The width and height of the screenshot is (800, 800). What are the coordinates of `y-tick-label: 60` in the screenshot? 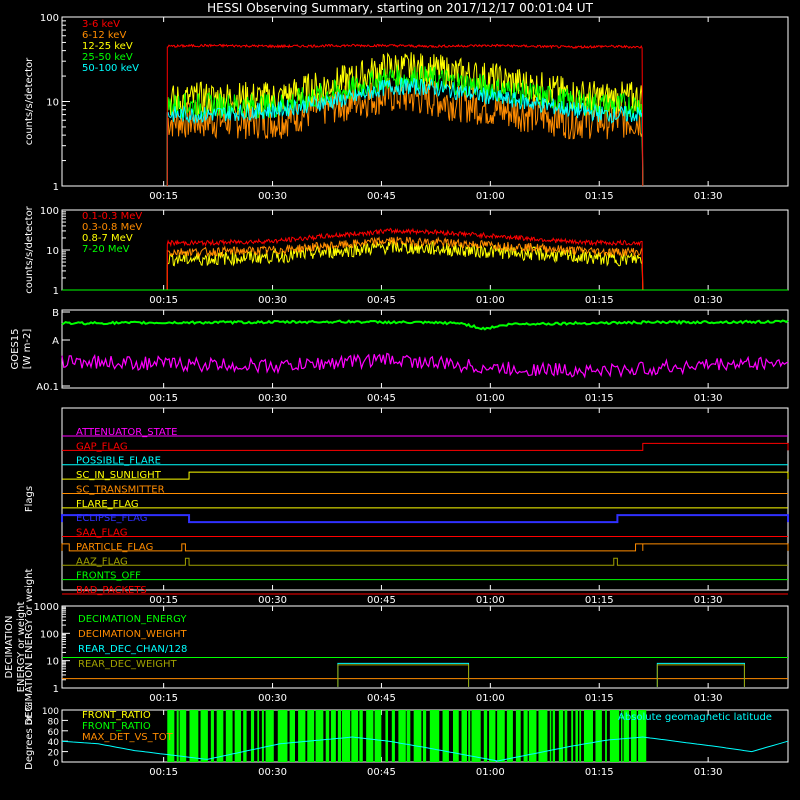 It's located at (54, 733).